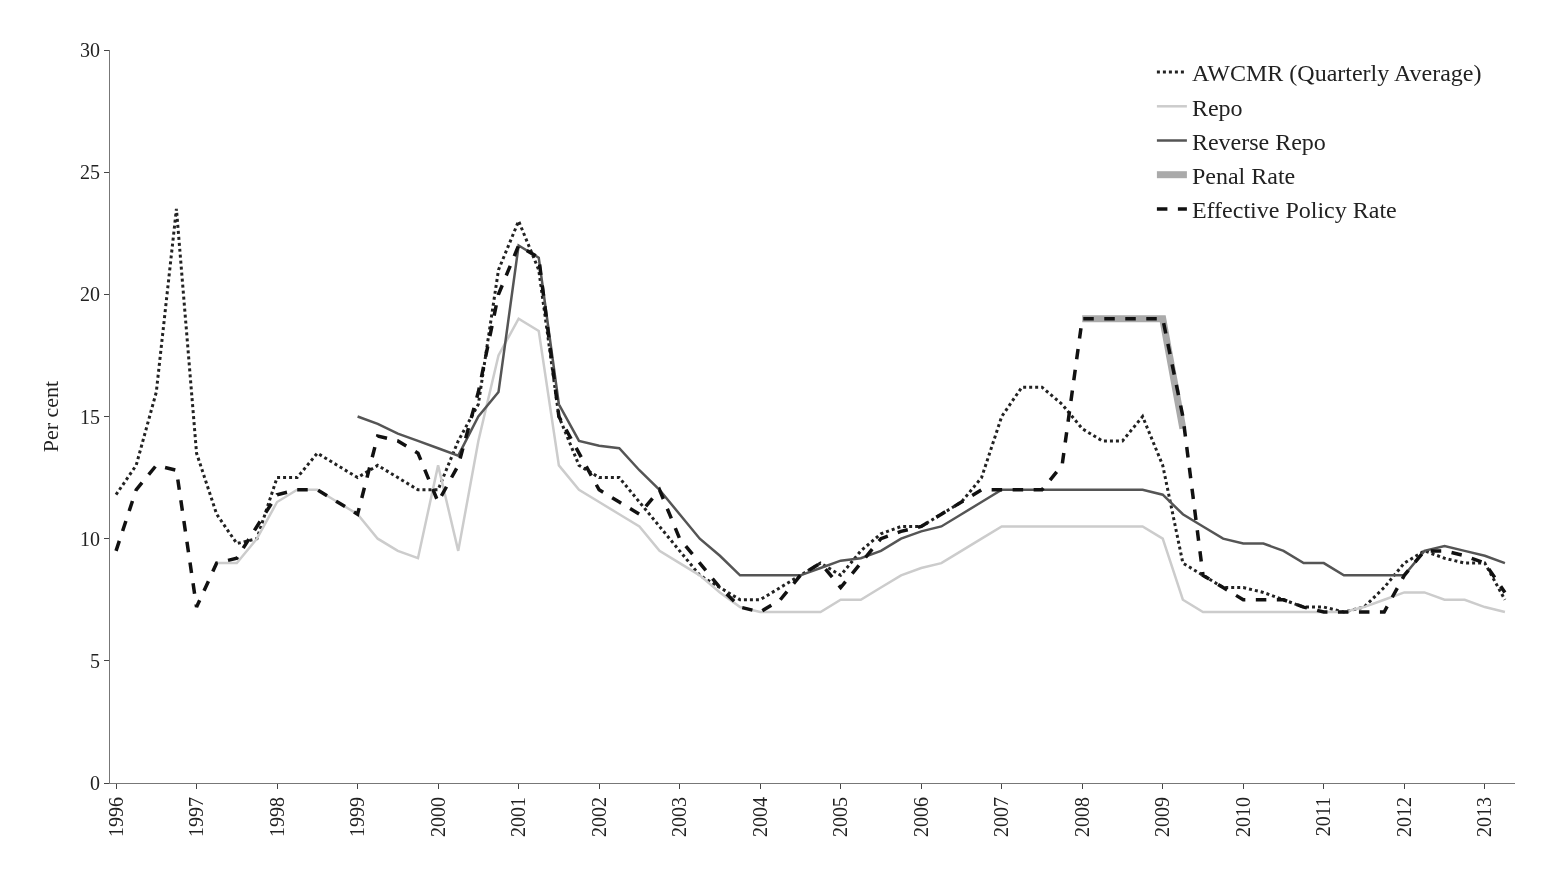 Image resolution: width=1555 pixels, height=893 pixels. I want to click on x-tick-label: 1996, so click(115, 817).